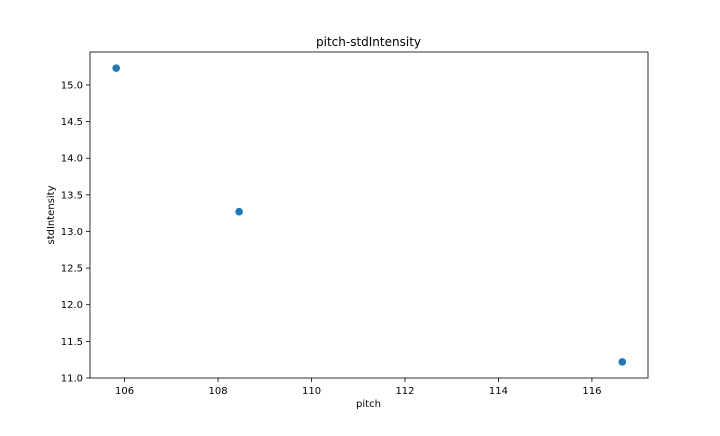  What do you see at coordinates (124, 391) in the screenshot?
I see `x-tick-label: 106` at bounding box center [124, 391].